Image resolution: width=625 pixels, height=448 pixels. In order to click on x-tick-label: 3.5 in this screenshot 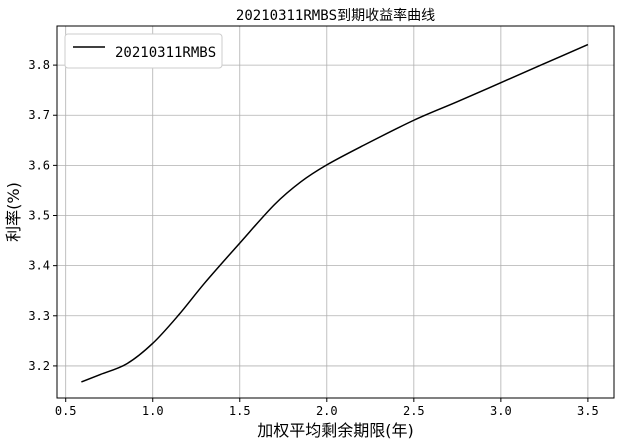, I will do `click(588, 411)`.